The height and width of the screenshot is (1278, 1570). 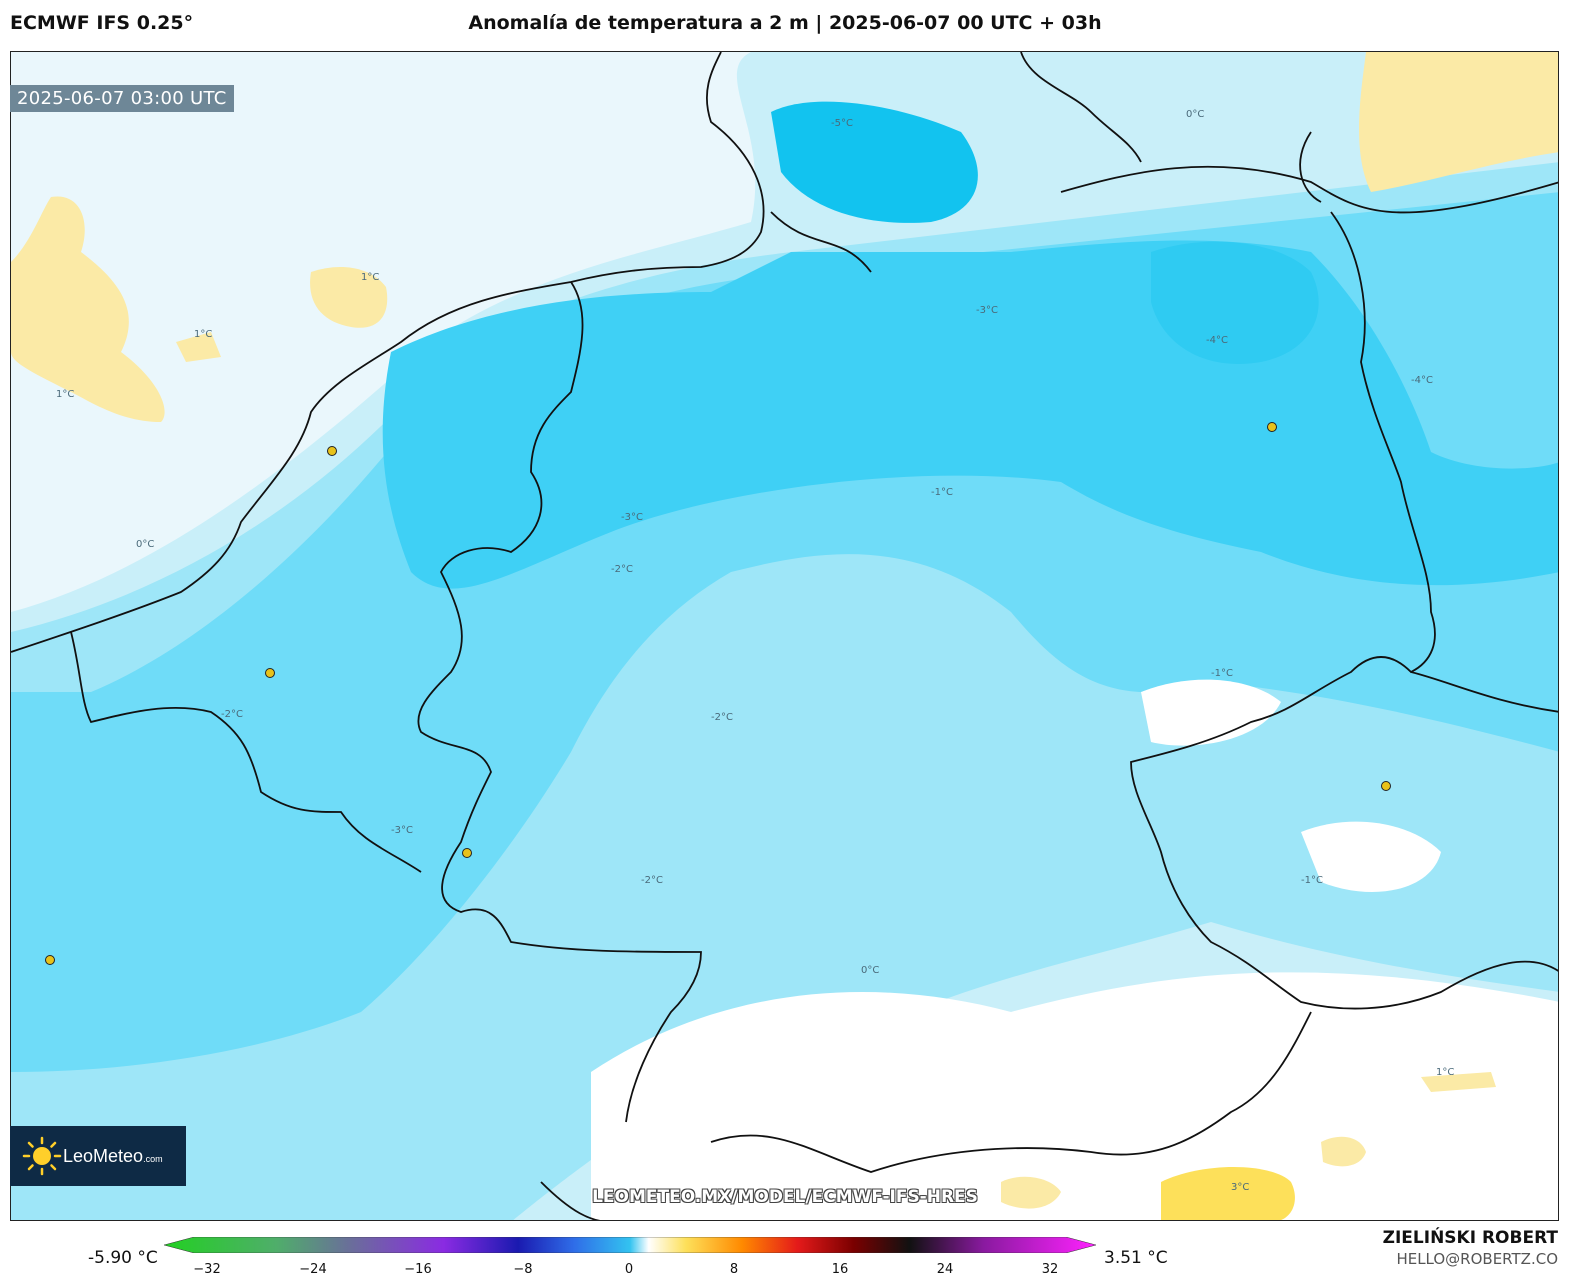 What do you see at coordinates (945, 1269) in the screenshot?
I see `colorbar-tick: 24` at bounding box center [945, 1269].